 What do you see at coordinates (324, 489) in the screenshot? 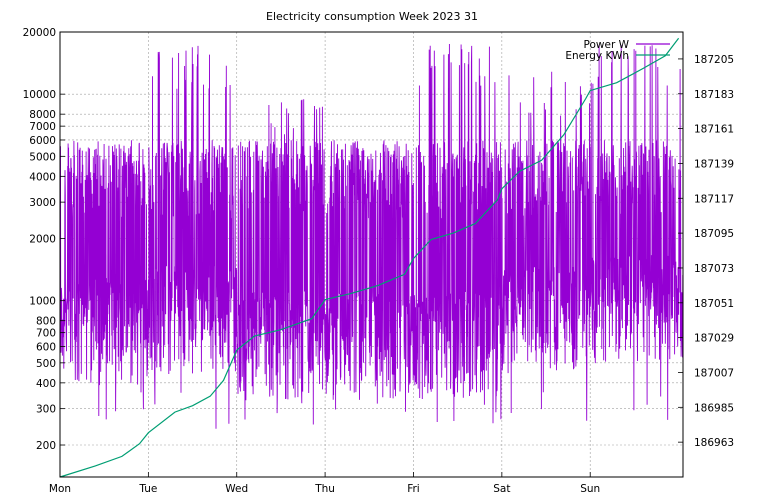
I see `x-tick-label: Thu` at bounding box center [324, 489].